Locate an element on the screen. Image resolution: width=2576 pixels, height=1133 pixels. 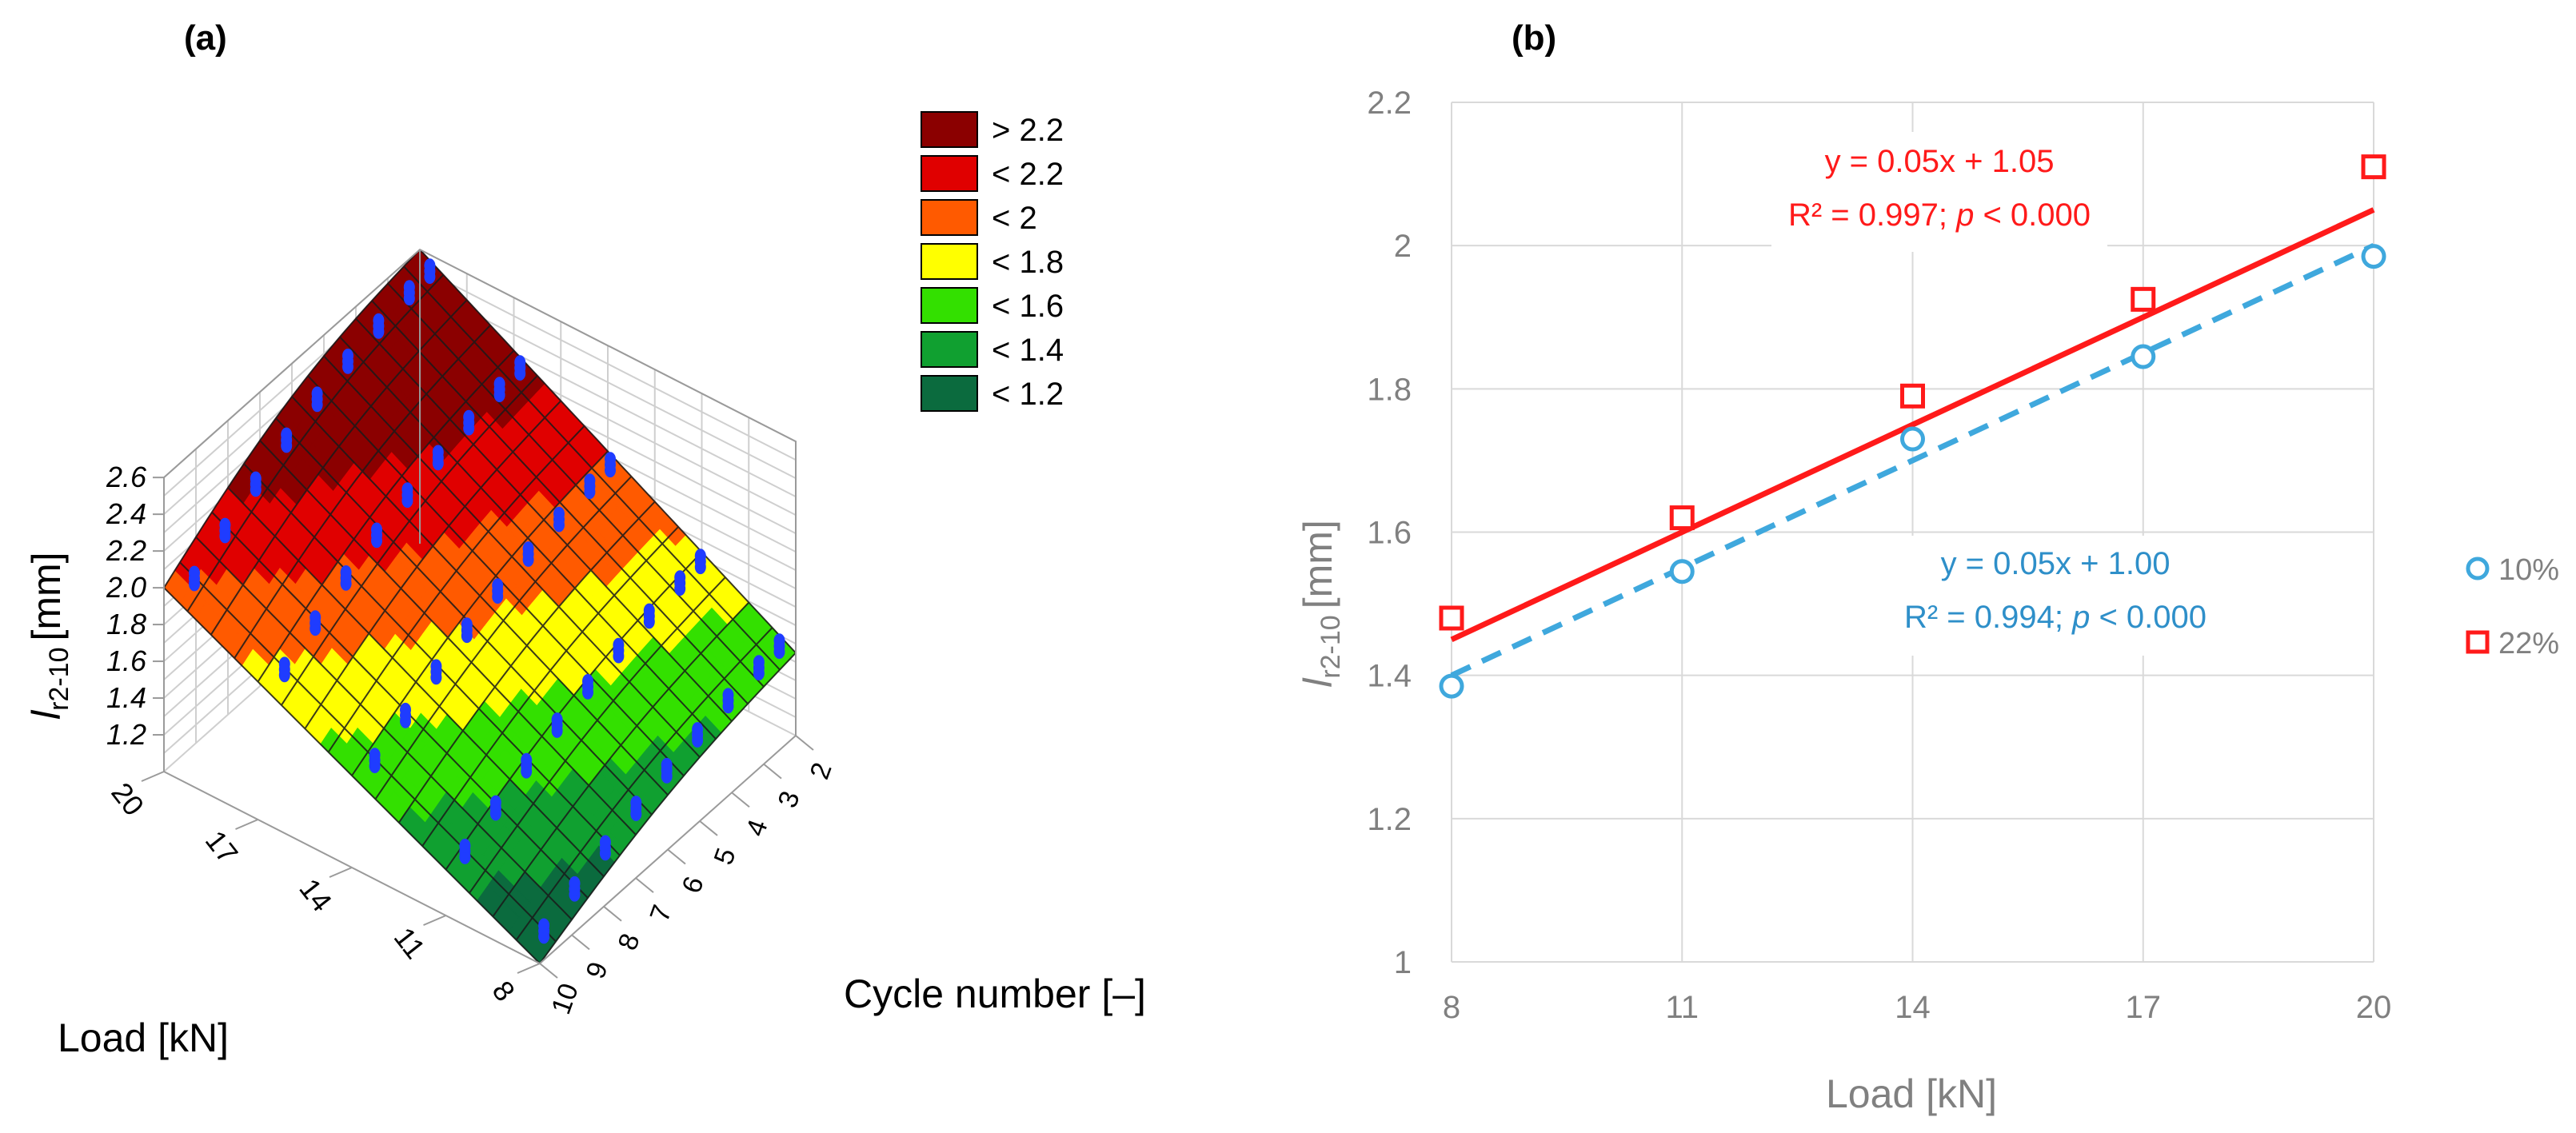
cycle-tick-label: 8 is located at coordinates (630, 942).